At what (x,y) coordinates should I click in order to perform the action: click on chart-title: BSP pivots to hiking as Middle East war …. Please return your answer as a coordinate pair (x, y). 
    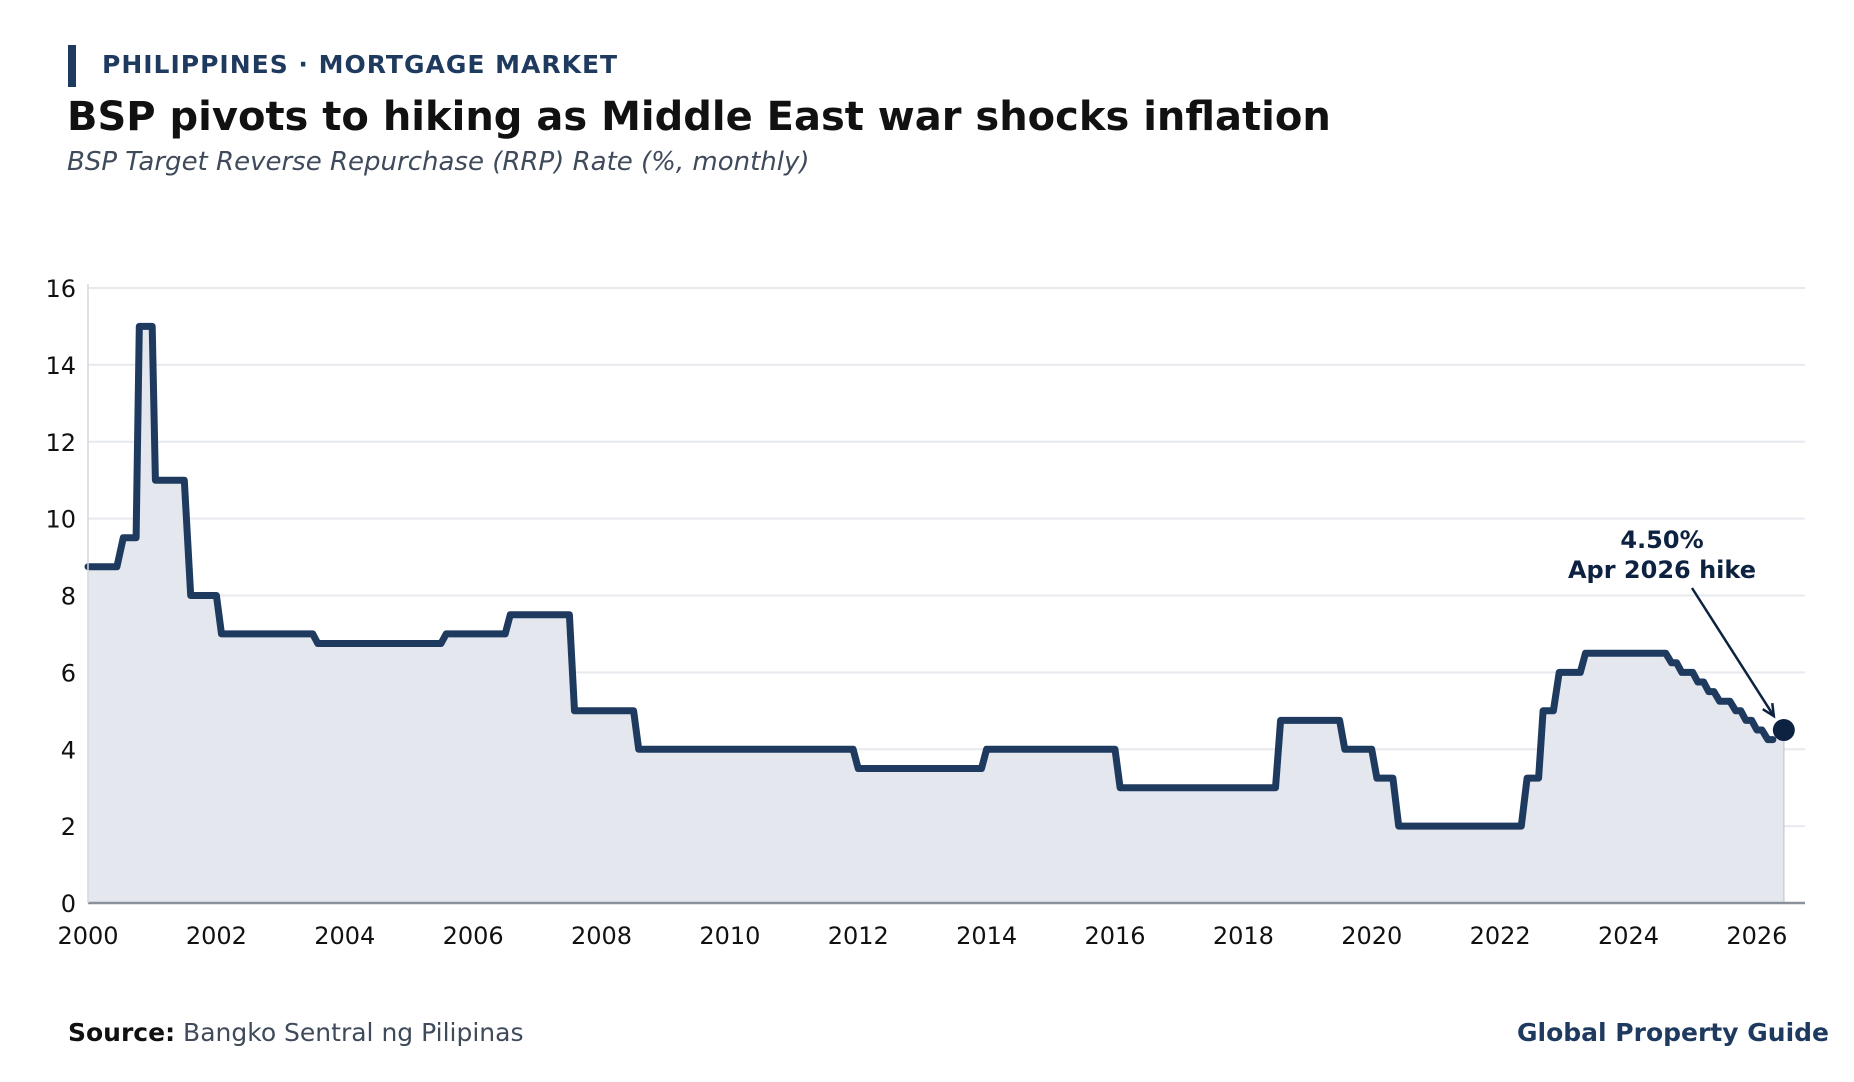
    Looking at the image, I should click on (699, 117).